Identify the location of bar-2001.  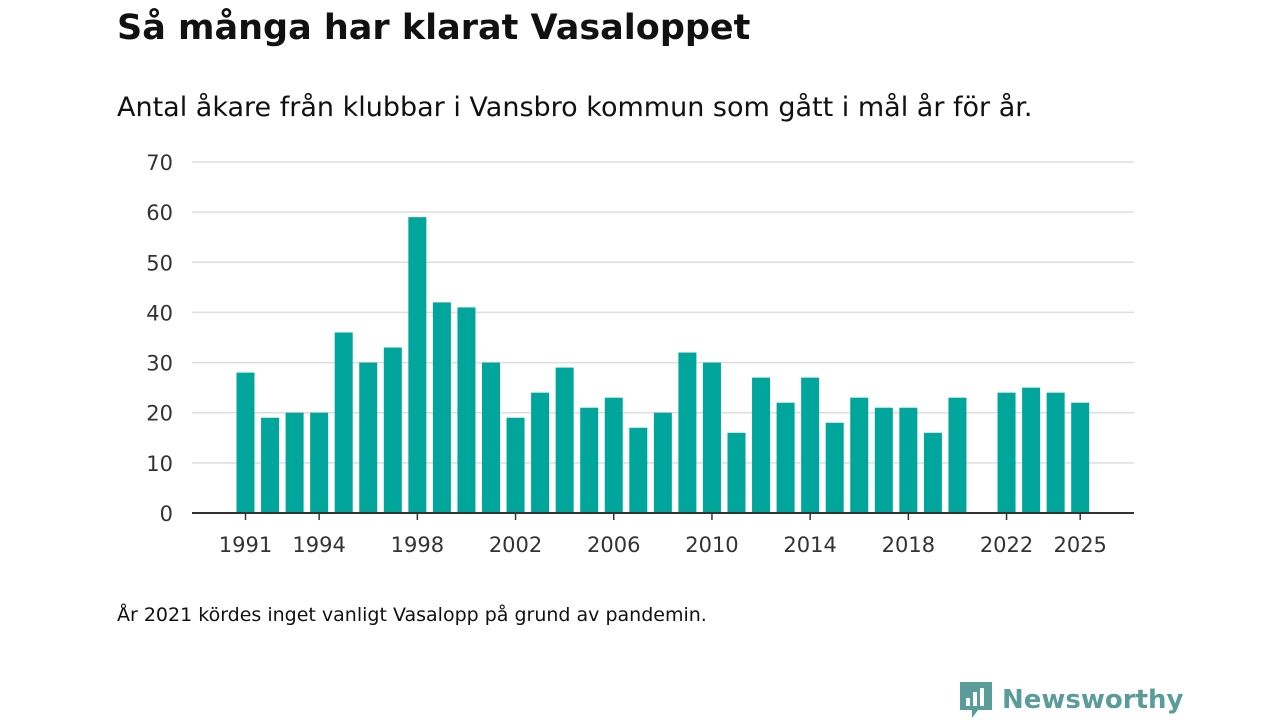
(491, 437).